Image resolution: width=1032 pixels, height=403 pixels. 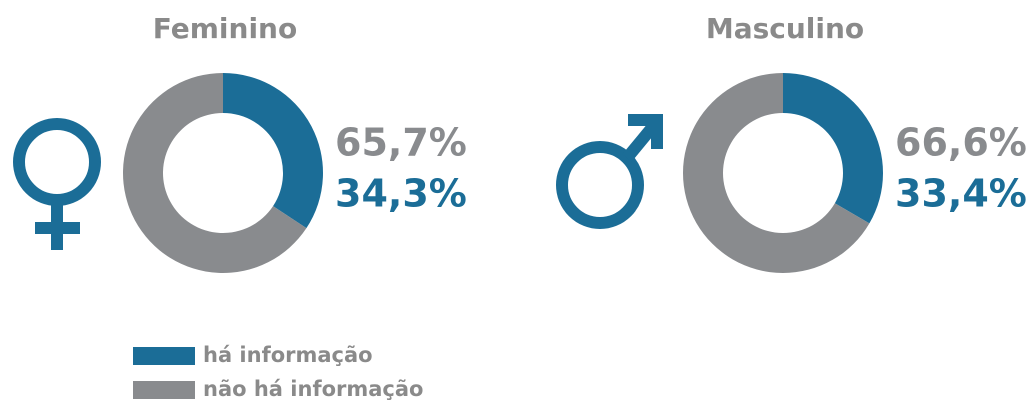 What do you see at coordinates (961, 143) in the screenshot?
I see `value-label: 66,6%` at bounding box center [961, 143].